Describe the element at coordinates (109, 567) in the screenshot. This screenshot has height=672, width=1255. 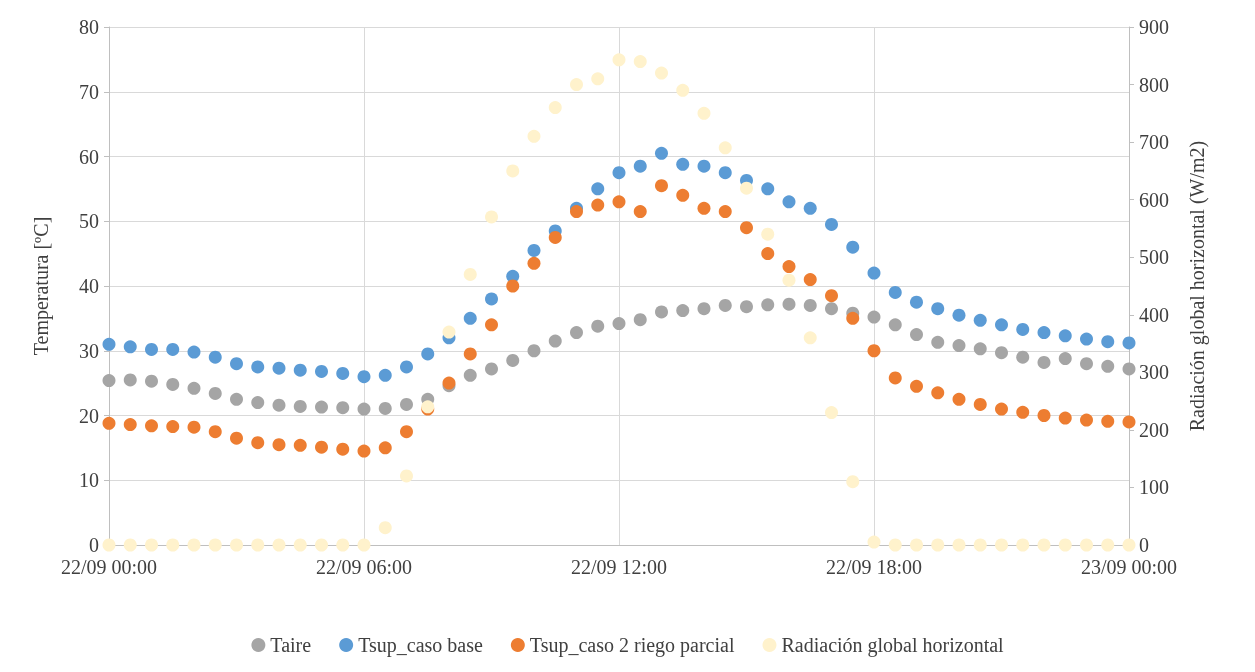
I see `x-tick-label: 22/09 00:00` at that location.